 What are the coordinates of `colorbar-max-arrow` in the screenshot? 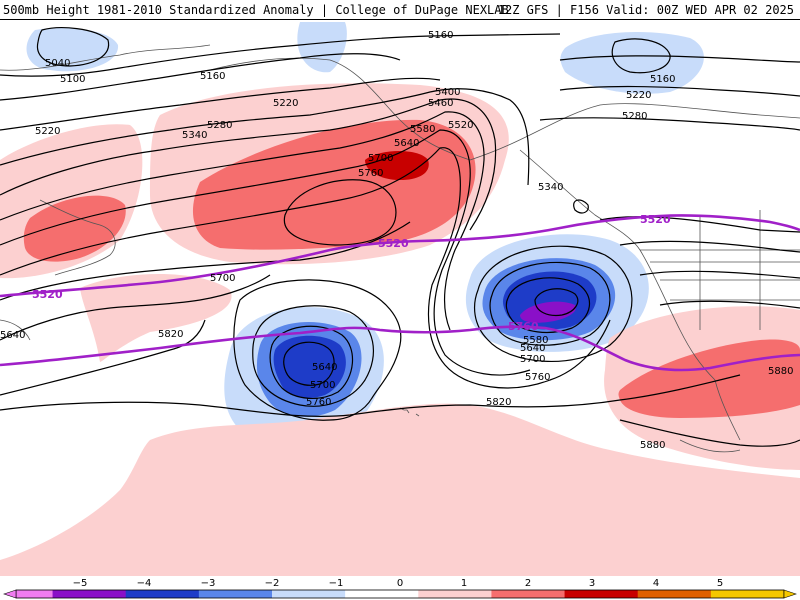 It's located at (790, 594).